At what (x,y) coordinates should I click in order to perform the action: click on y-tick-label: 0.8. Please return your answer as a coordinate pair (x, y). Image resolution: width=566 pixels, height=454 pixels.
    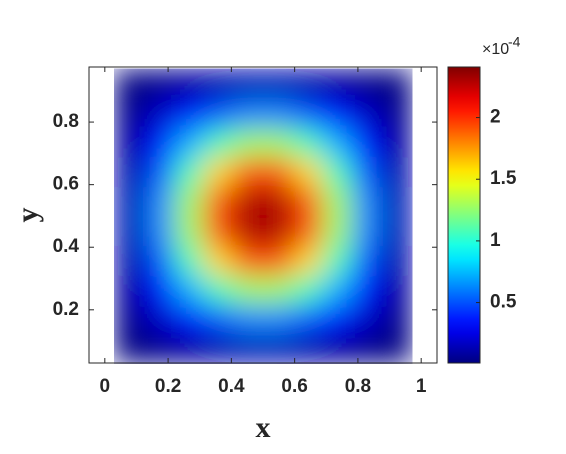
    Looking at the image, I should click on (66, 121).